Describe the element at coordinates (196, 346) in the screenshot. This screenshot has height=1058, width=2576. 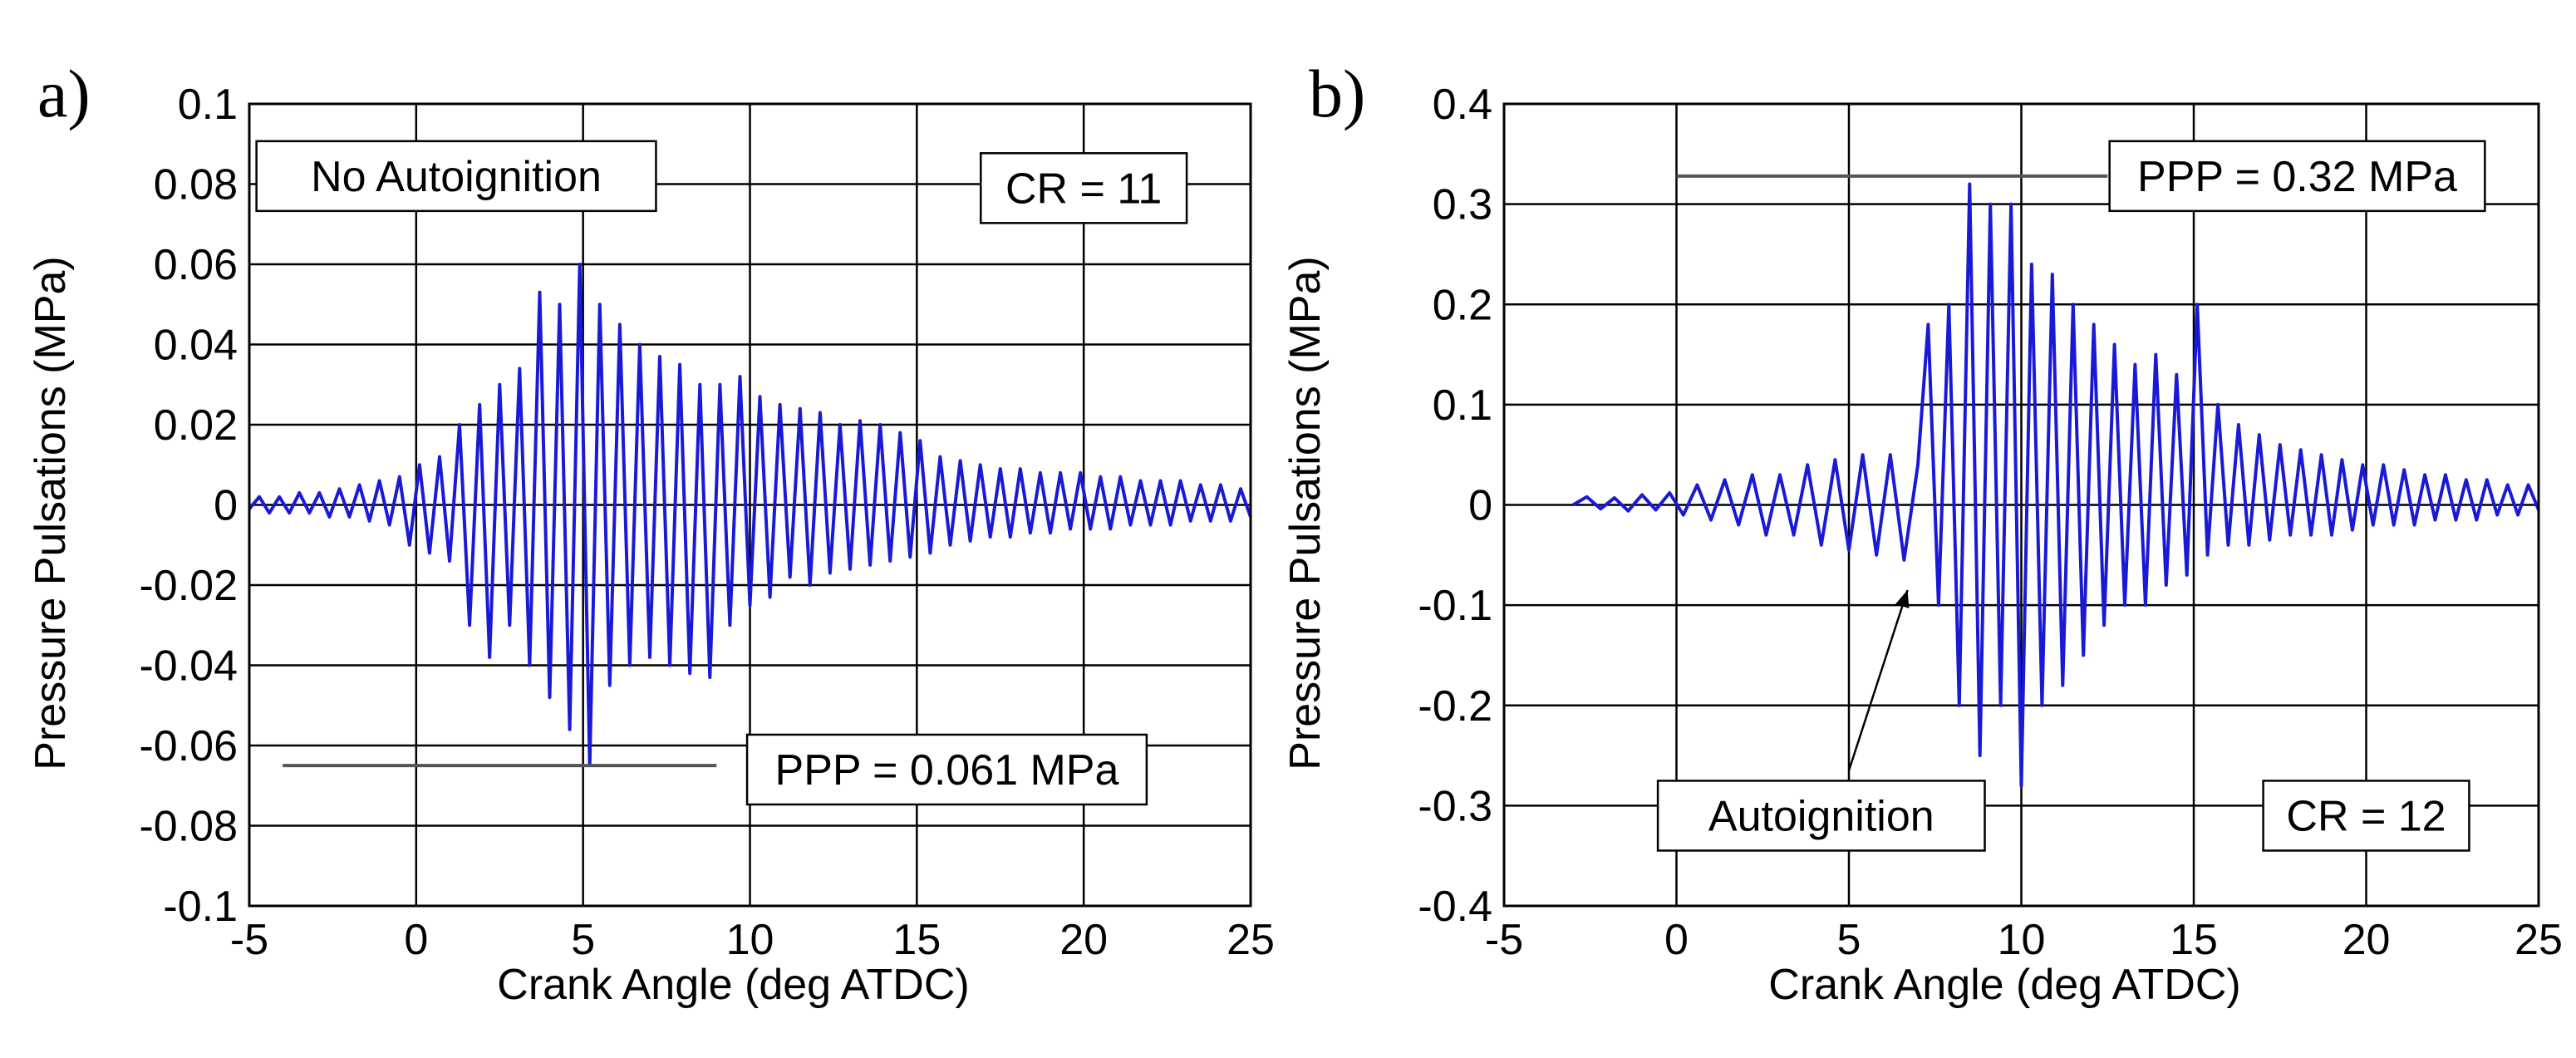
I see `y-tick-label: 0.04` at that location.